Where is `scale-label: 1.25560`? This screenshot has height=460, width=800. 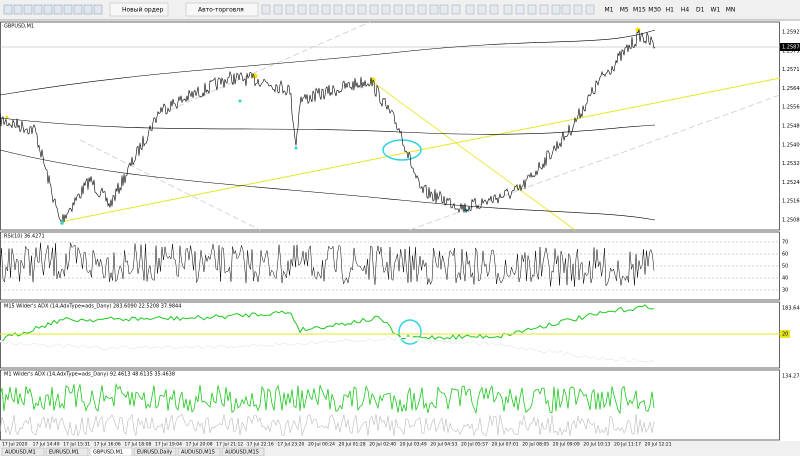 scale-label: 1.25560 is located at coordinates (791, 108).